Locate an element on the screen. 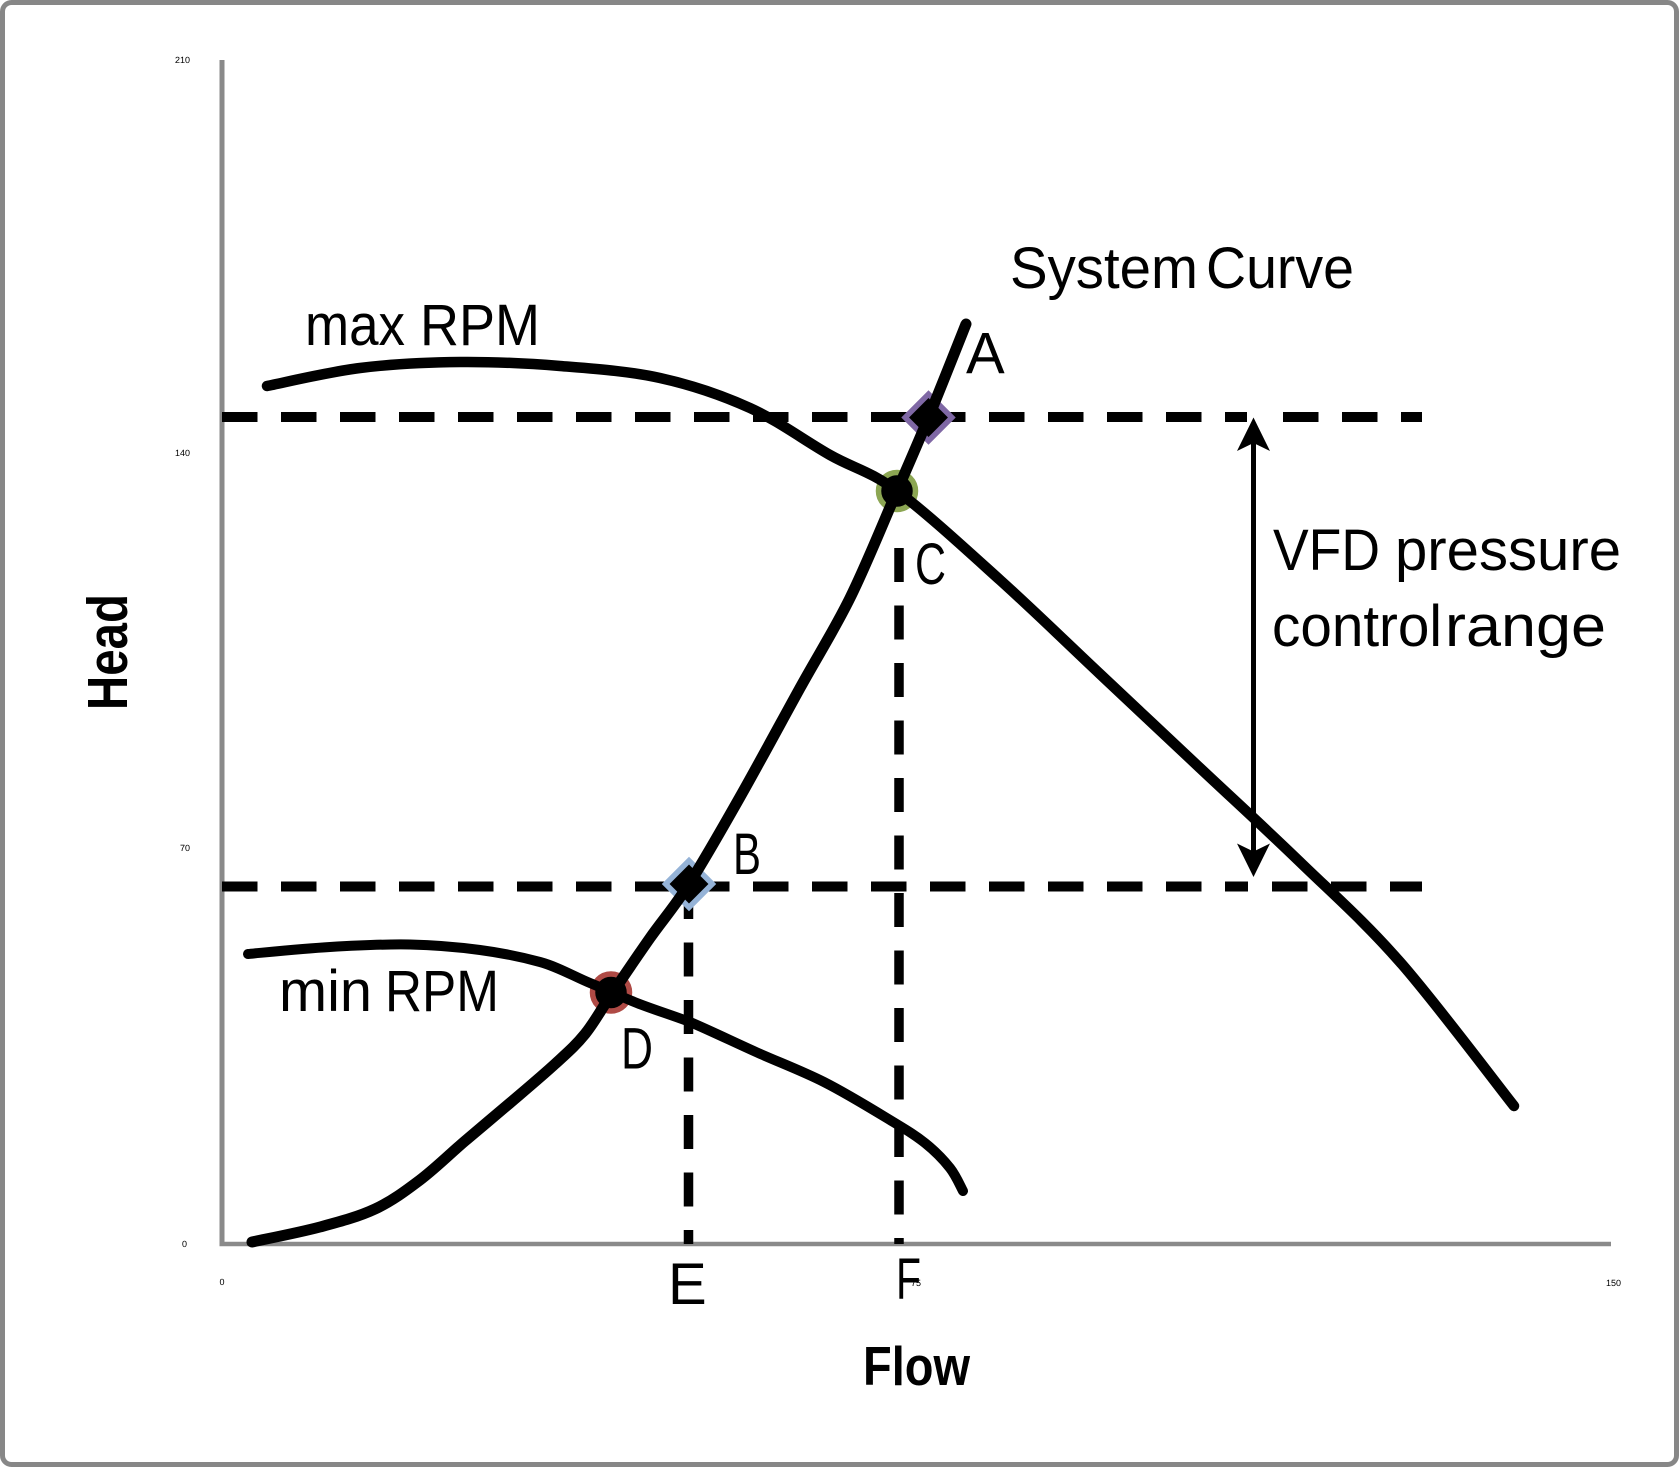  svg-text: control is located at coordinates (1357, 626).